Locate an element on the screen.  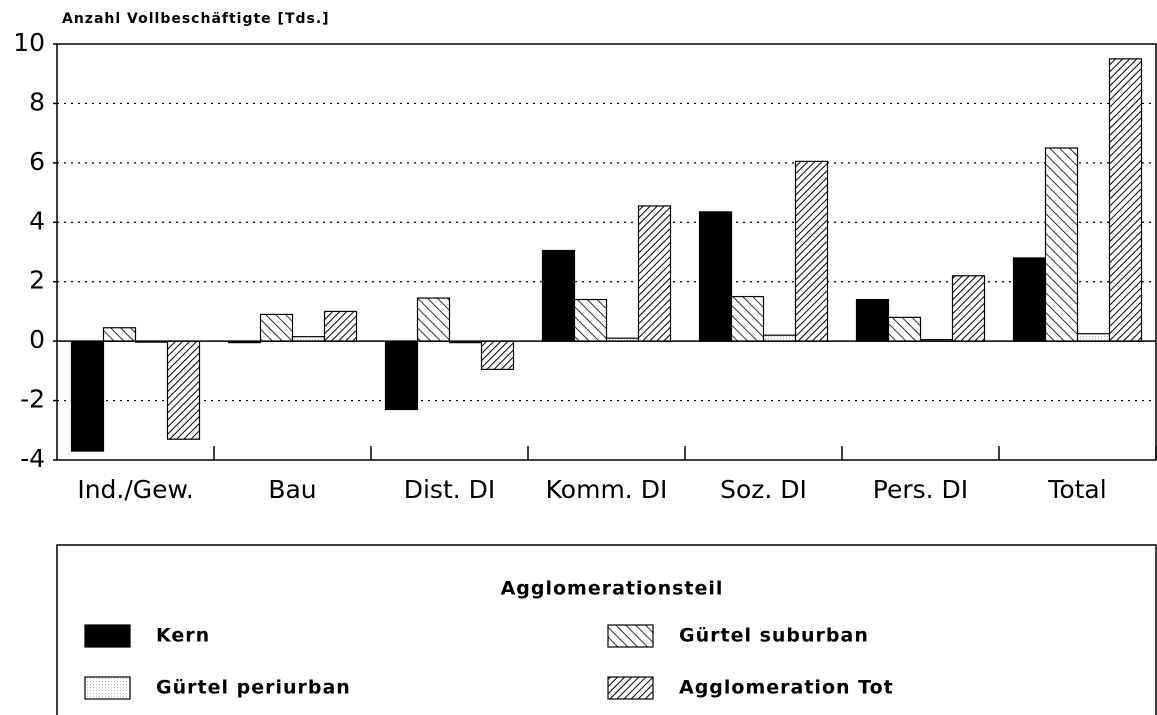
x-tick-label: Soz. DI is located at coordinates (763, 489).